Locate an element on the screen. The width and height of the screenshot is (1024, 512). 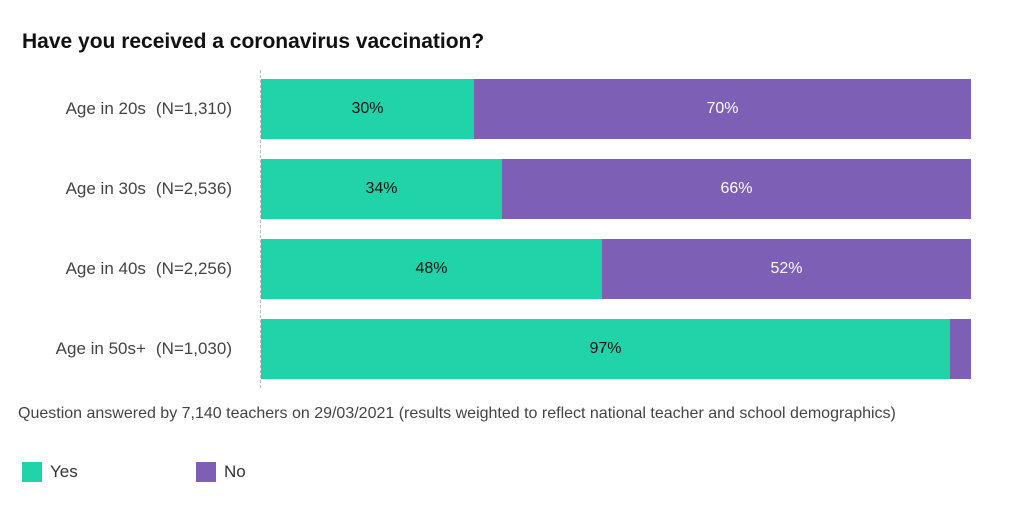
data-label-yes-1: 34% is located at coordinates (381, 188).